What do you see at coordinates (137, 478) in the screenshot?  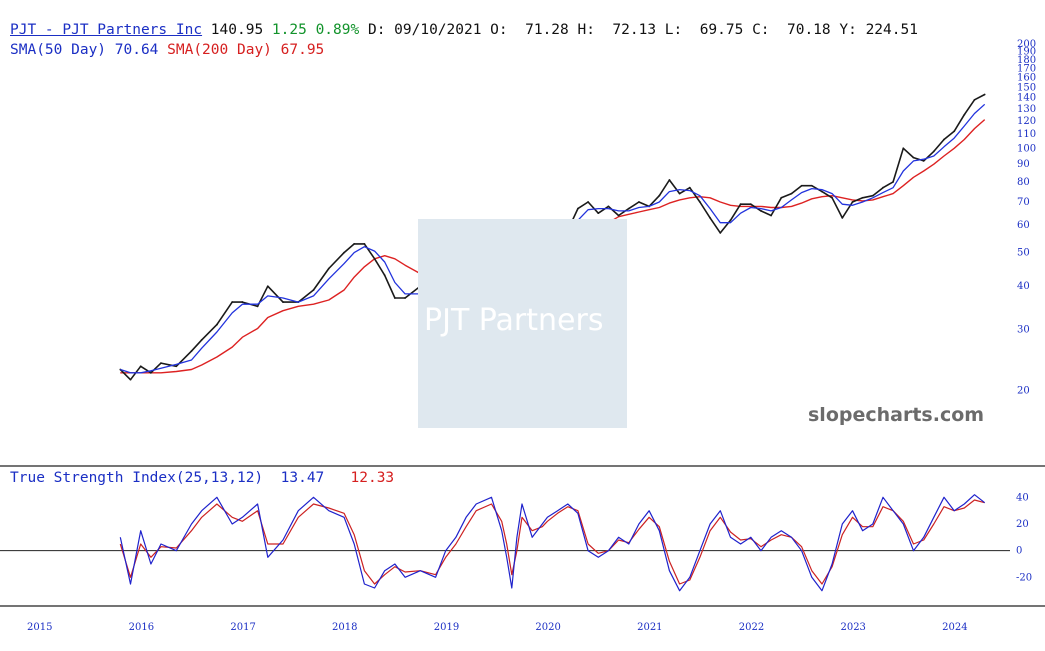 I see `tsi-label: True Strength Index(25,13,12)` at bounding box center [137, 478].